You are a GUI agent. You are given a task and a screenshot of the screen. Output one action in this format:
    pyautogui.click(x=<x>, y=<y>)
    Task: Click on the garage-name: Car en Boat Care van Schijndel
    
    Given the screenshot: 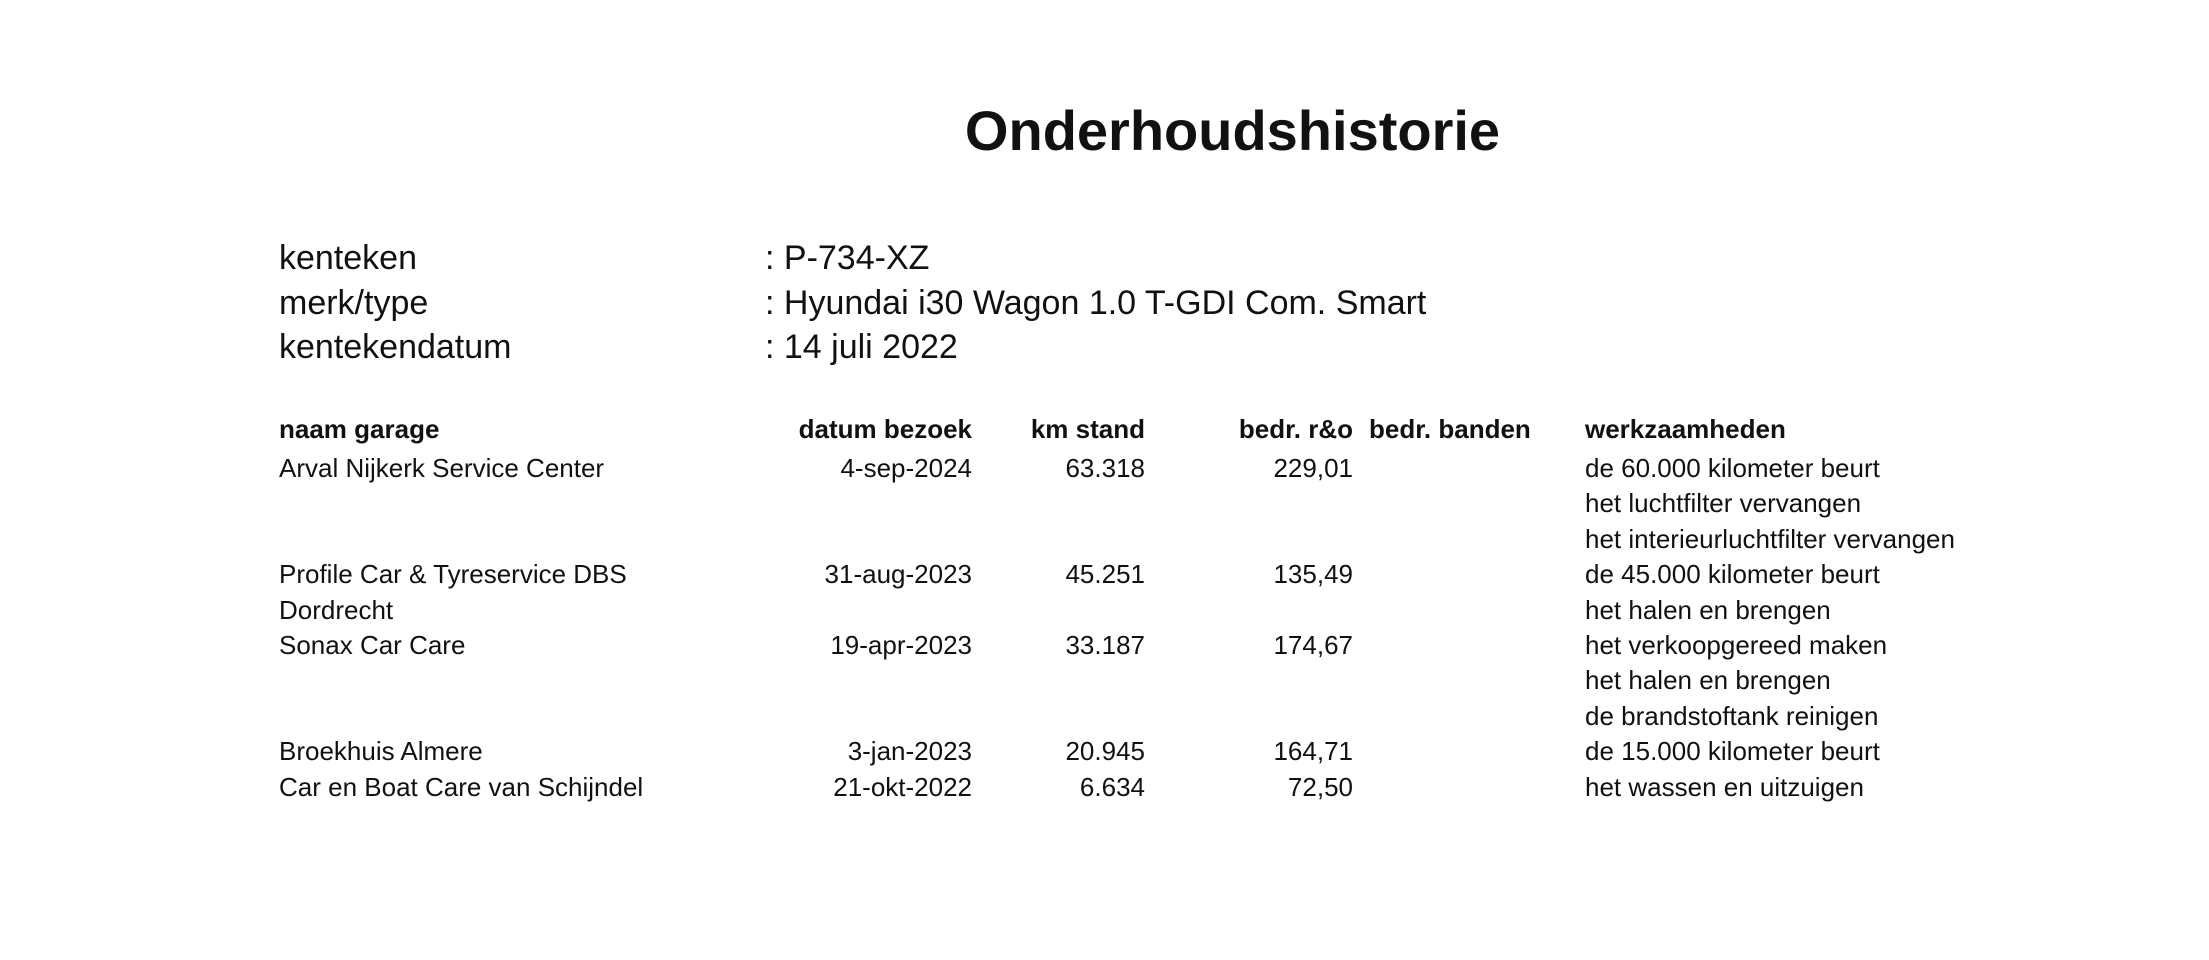 What is the action you would take?
    pyautogui.click(x=461, y=786)
    